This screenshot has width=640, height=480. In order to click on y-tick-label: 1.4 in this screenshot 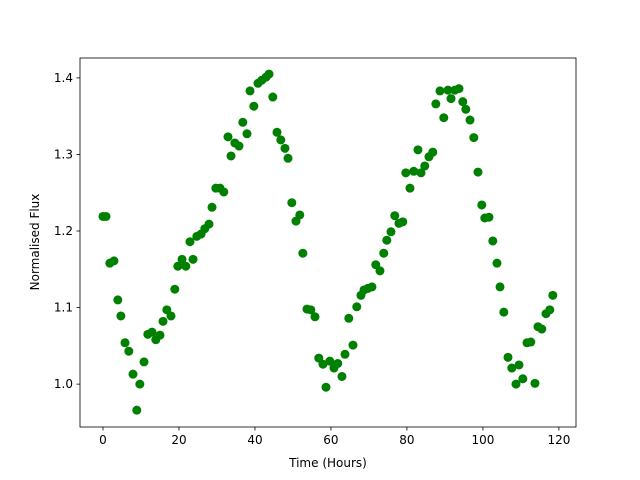, I will do `click(63, 78)`.